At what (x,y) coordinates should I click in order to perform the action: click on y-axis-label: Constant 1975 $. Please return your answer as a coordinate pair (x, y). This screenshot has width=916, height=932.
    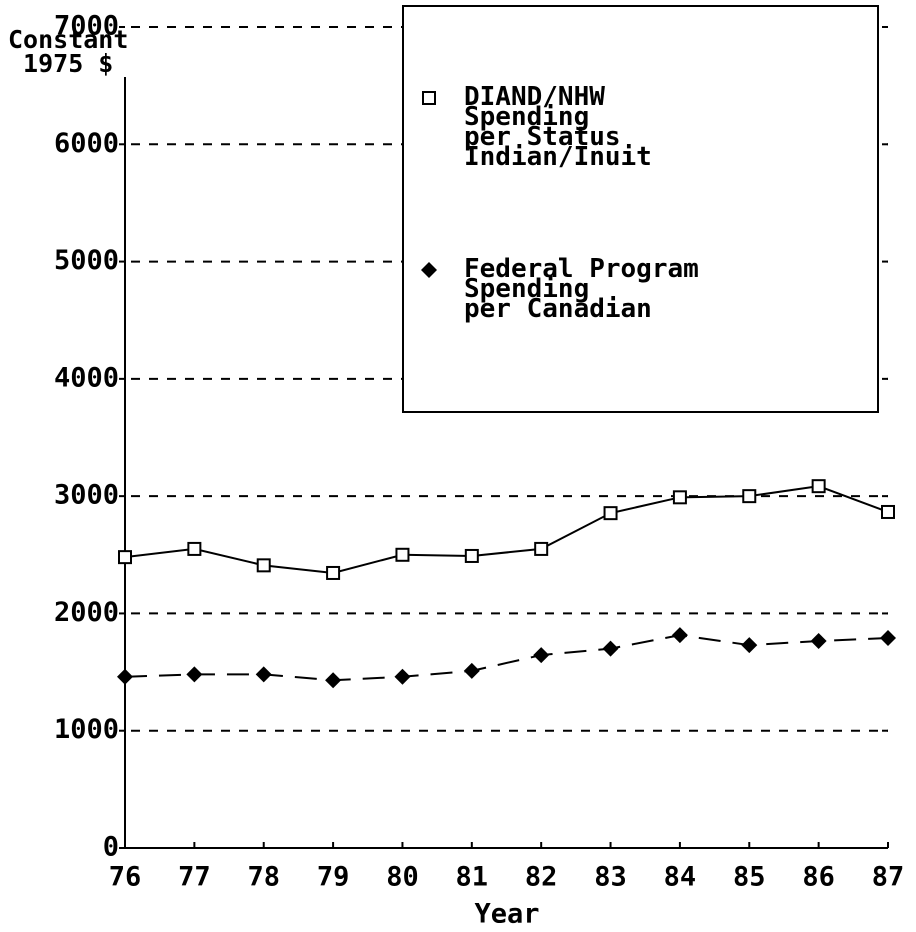
    Looking at the image, I should click on (68, 51).